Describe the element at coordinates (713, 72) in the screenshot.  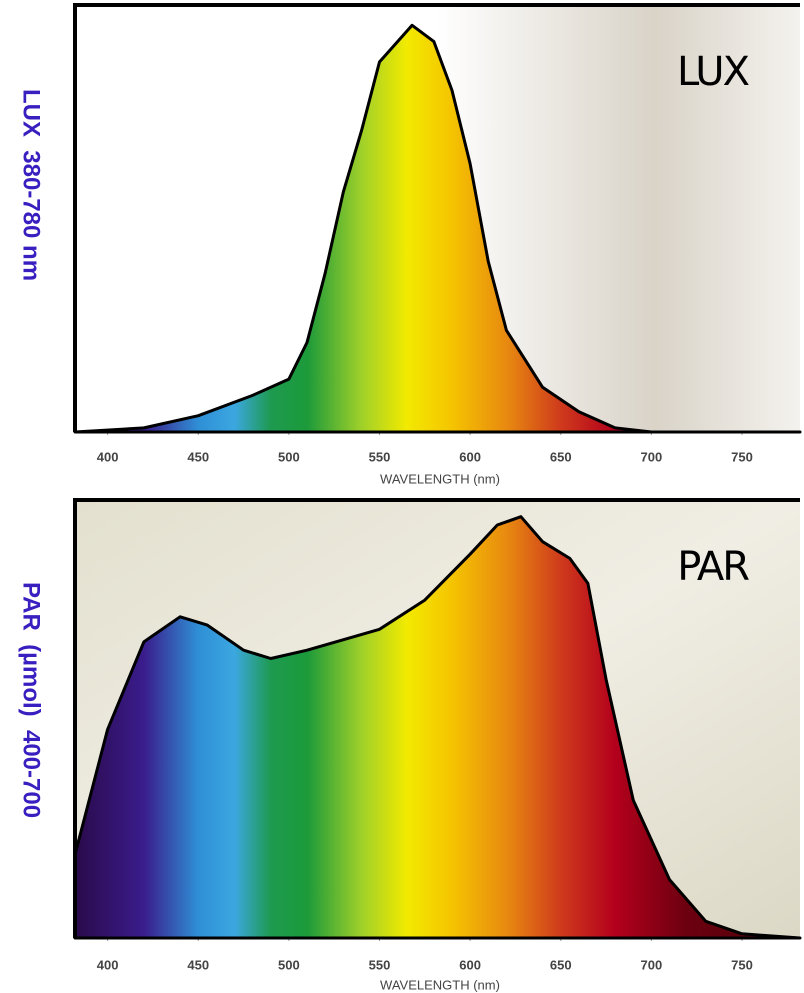
I see `chart-title: LUX` at that location.